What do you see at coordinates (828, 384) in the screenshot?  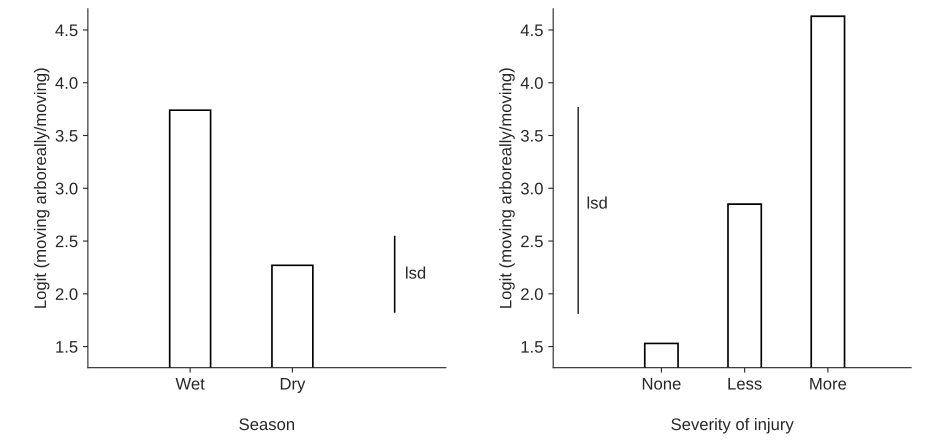 I see `x-tick-label: More` at bounding box center [828, 384].